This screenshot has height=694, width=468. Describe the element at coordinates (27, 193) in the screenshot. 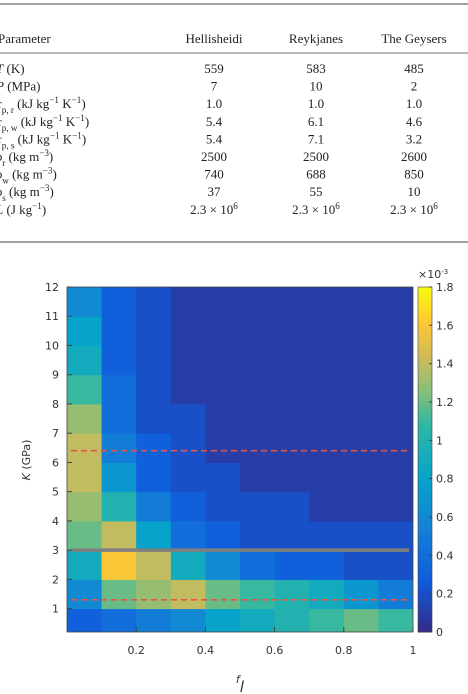

I see `rich-text: ρs (kg m−3)` at that location.